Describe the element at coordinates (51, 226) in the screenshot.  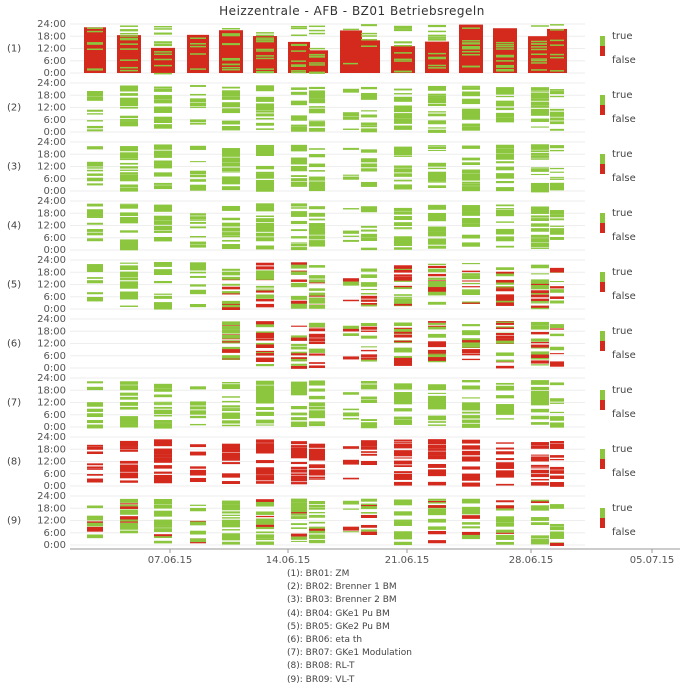
I see `y-tick-label: 12:00` at that location.